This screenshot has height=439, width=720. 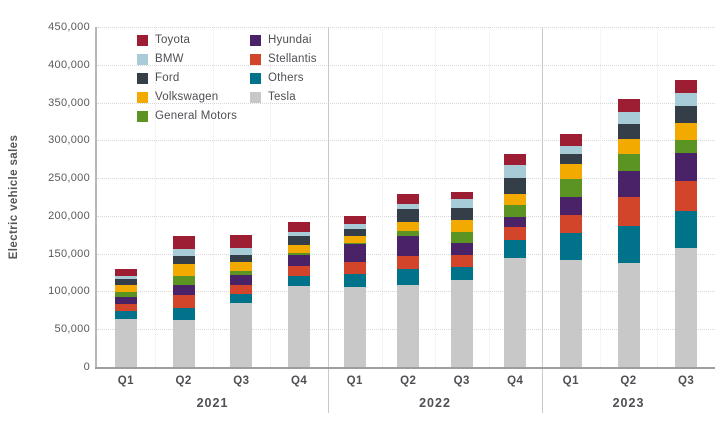 I want to click on legend-item-bmw: BMW, so click(x=160, y=59).